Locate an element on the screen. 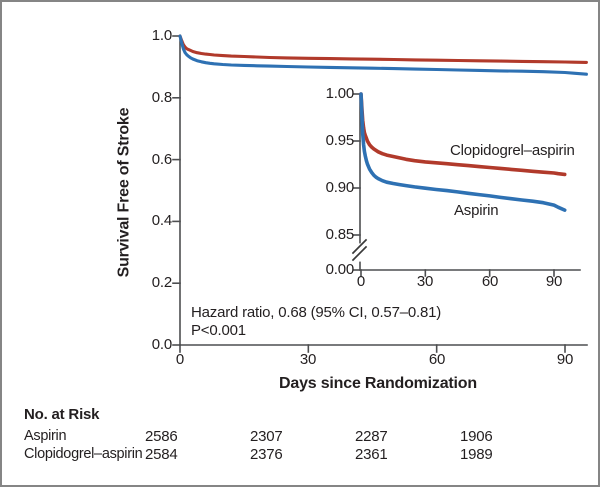 This screenshot has height=487, width=600. risk-value: 2307 is located at coordinates (266, 436).